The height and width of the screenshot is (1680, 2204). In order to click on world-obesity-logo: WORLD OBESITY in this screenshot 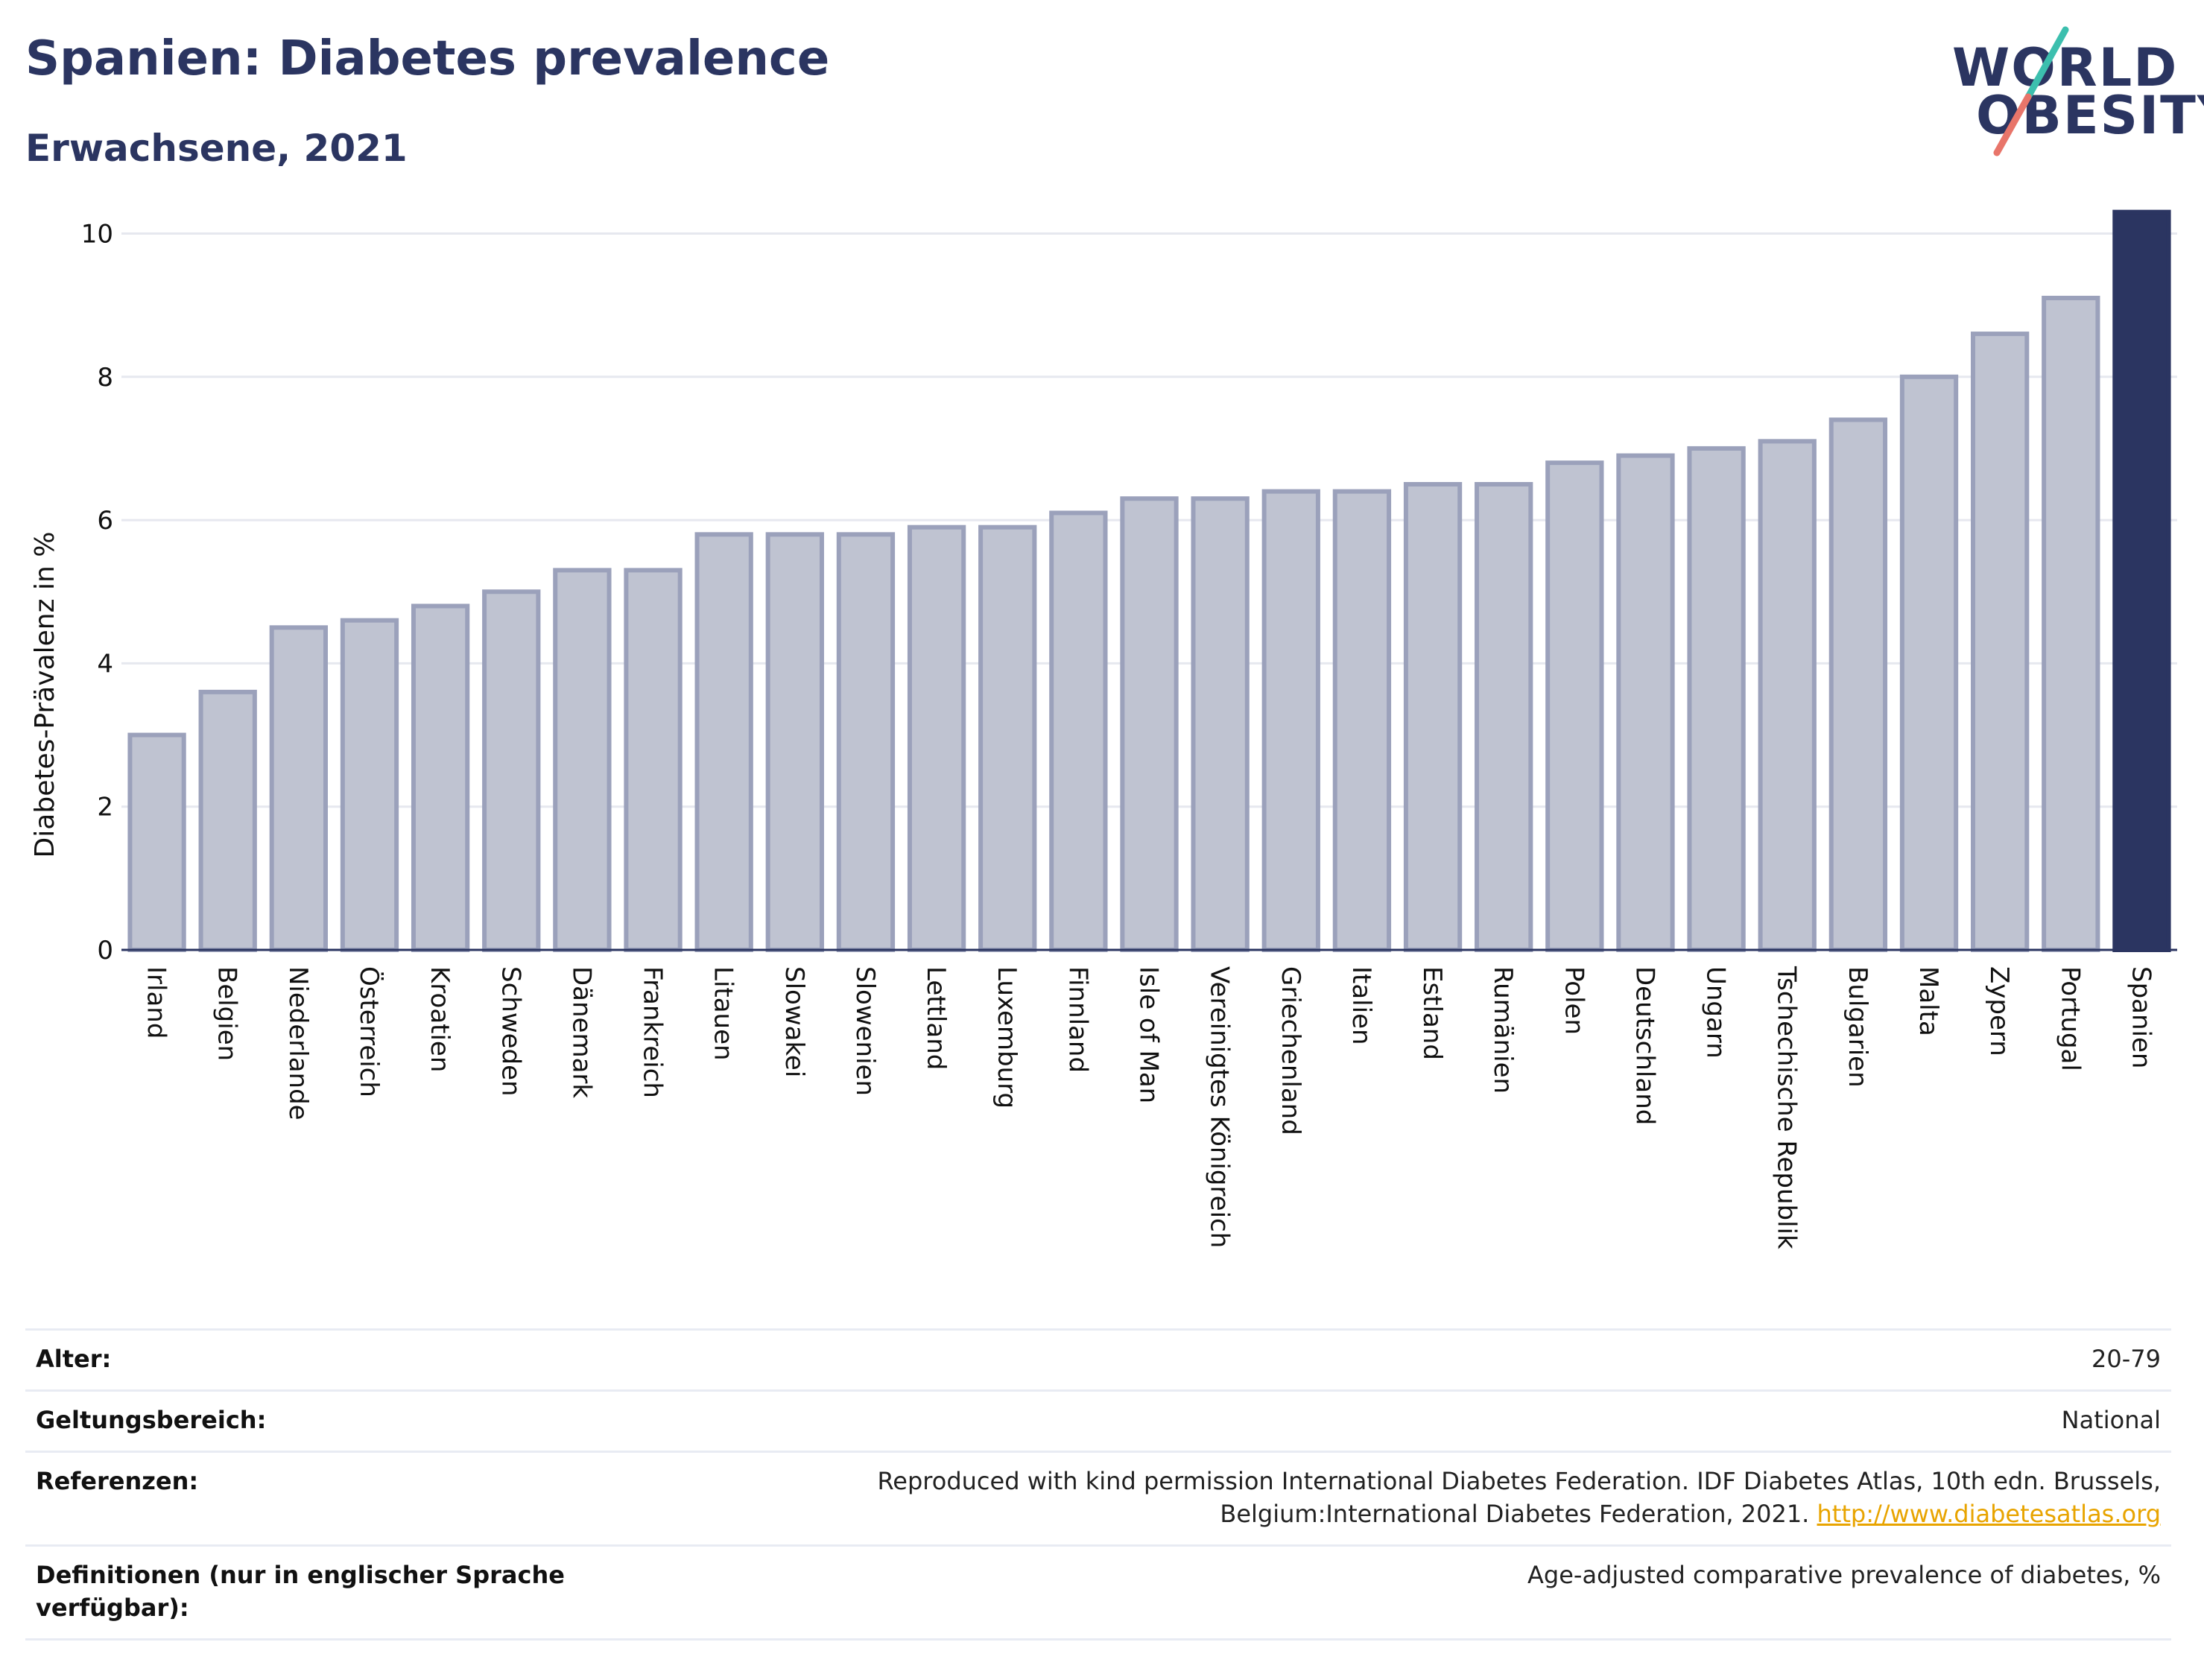, I will do `click(2070, 89)`.